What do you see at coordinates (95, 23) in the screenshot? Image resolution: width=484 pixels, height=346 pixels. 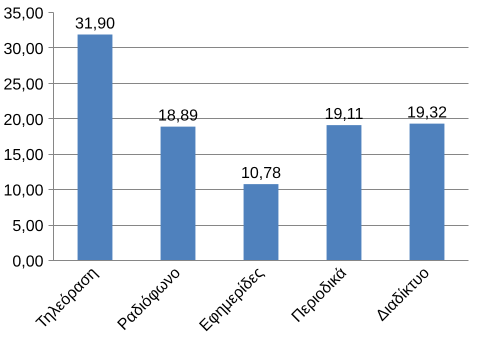 I see `data-label: 31,90` at bounding box center [95, 23].